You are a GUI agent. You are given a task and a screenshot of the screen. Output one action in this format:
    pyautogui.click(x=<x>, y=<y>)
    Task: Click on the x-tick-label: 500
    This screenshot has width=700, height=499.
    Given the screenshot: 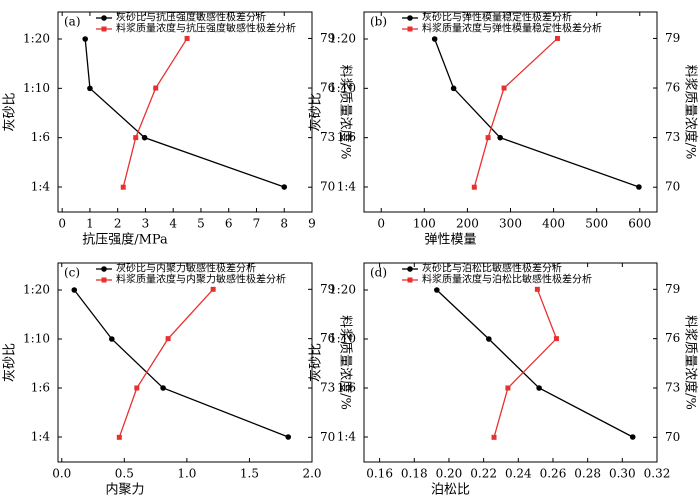 What is the action you would take?
    pyautogui.click(x=596, y=224)
    